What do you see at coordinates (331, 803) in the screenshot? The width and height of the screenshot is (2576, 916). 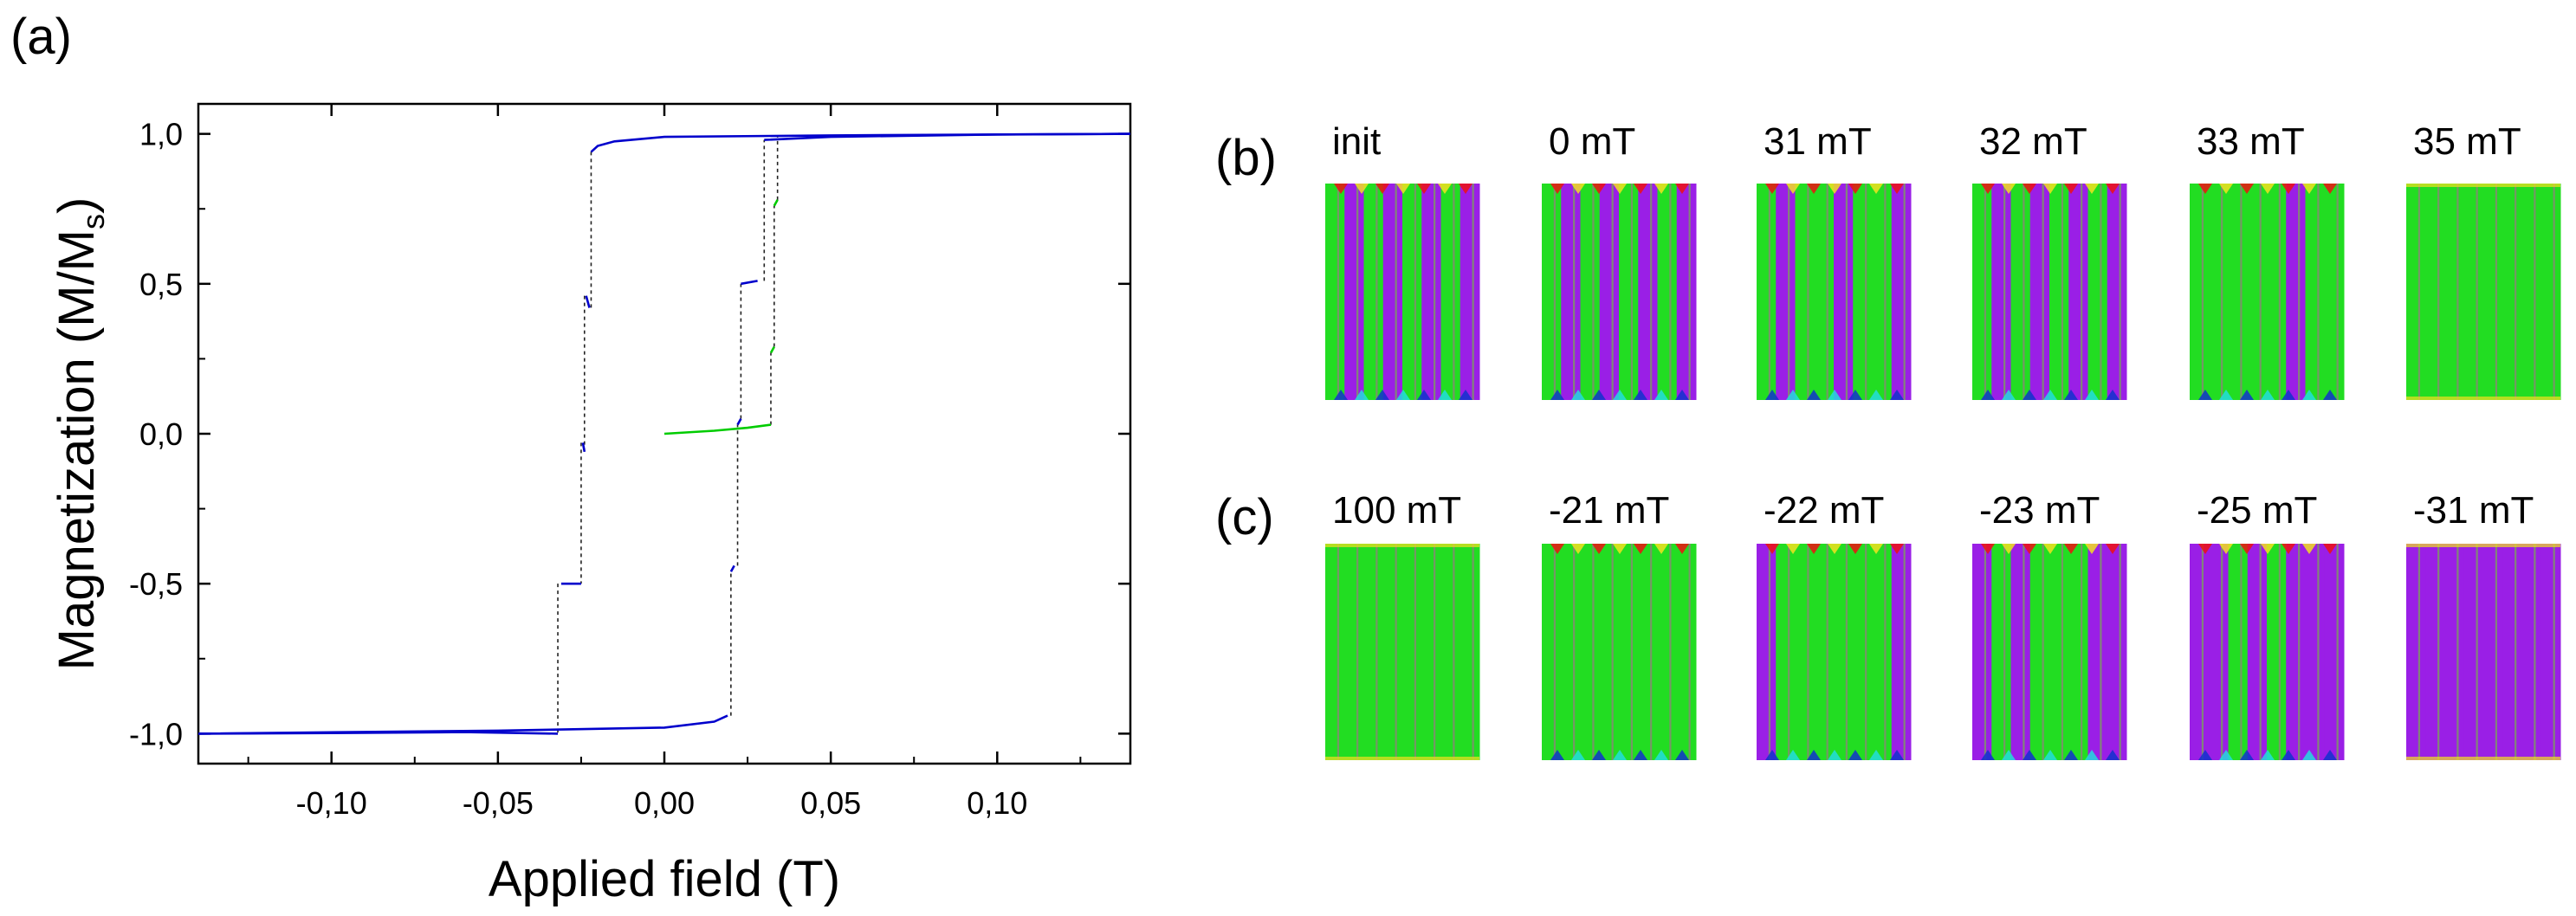 I see `x-tick-label: -0,10` at bounding box center [331, 803].